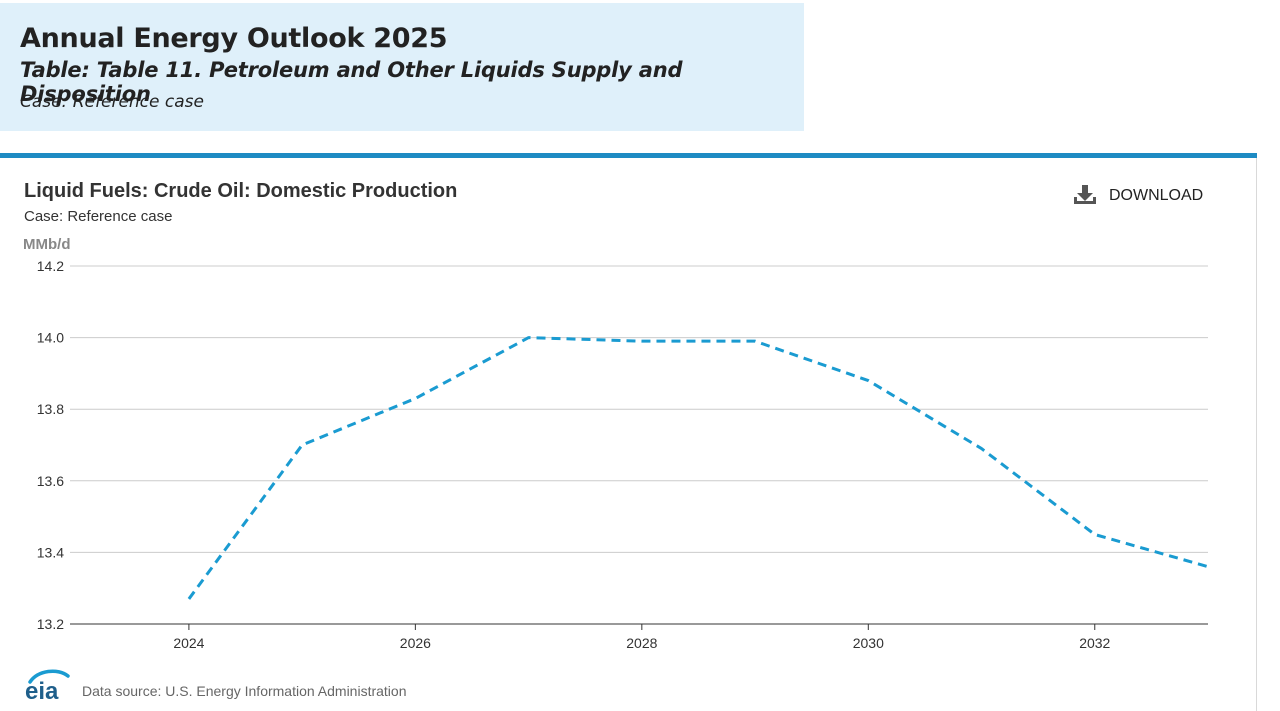 This screenshot has height=711, width=1280. What do you see at coordinates (47, 244) in the screenshot?
I see `y-axis-unit: MMb/d` at bounding box center [47, 244].